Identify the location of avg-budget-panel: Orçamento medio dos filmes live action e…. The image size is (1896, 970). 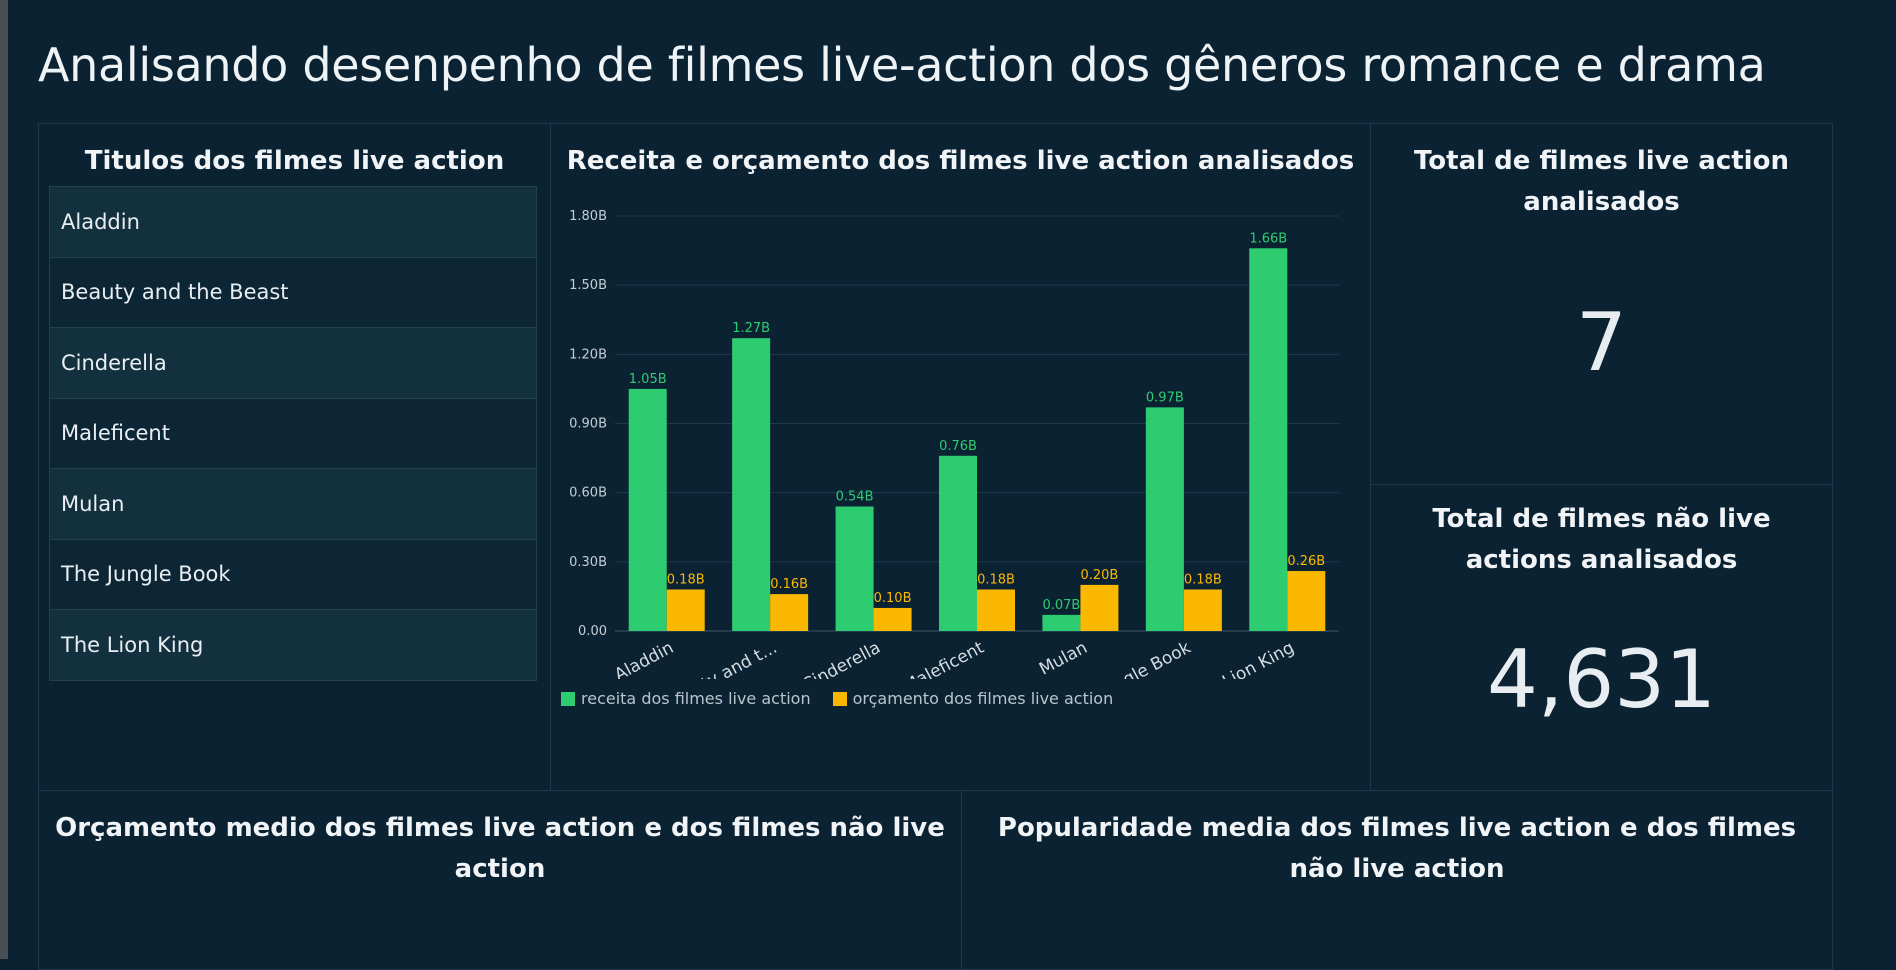
(500, 880).